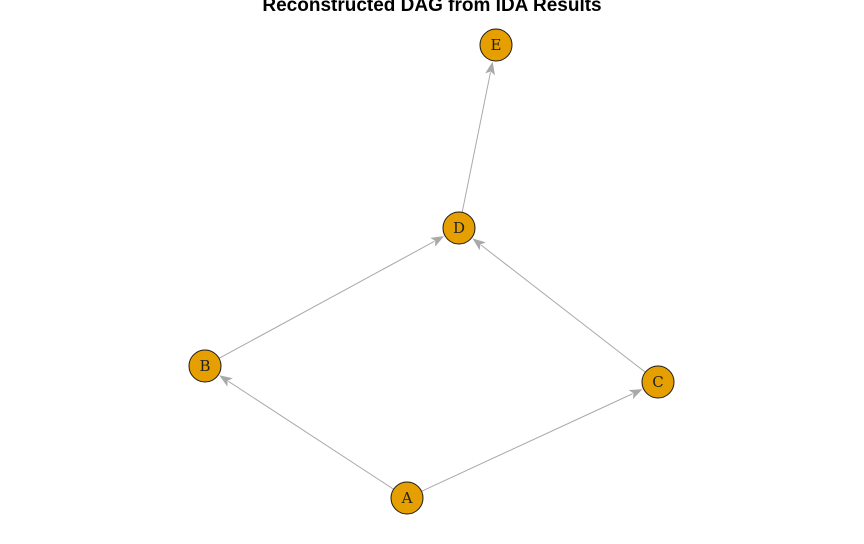 This screenshot has width=864, height=544. I want to click on node-label: C, so click(657, 382).